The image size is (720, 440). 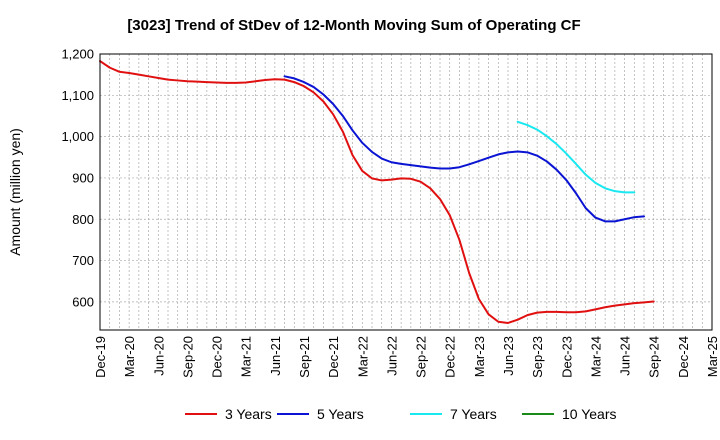 I want to click on x-tick-label: Mar-21, so click(x=246, y=356).